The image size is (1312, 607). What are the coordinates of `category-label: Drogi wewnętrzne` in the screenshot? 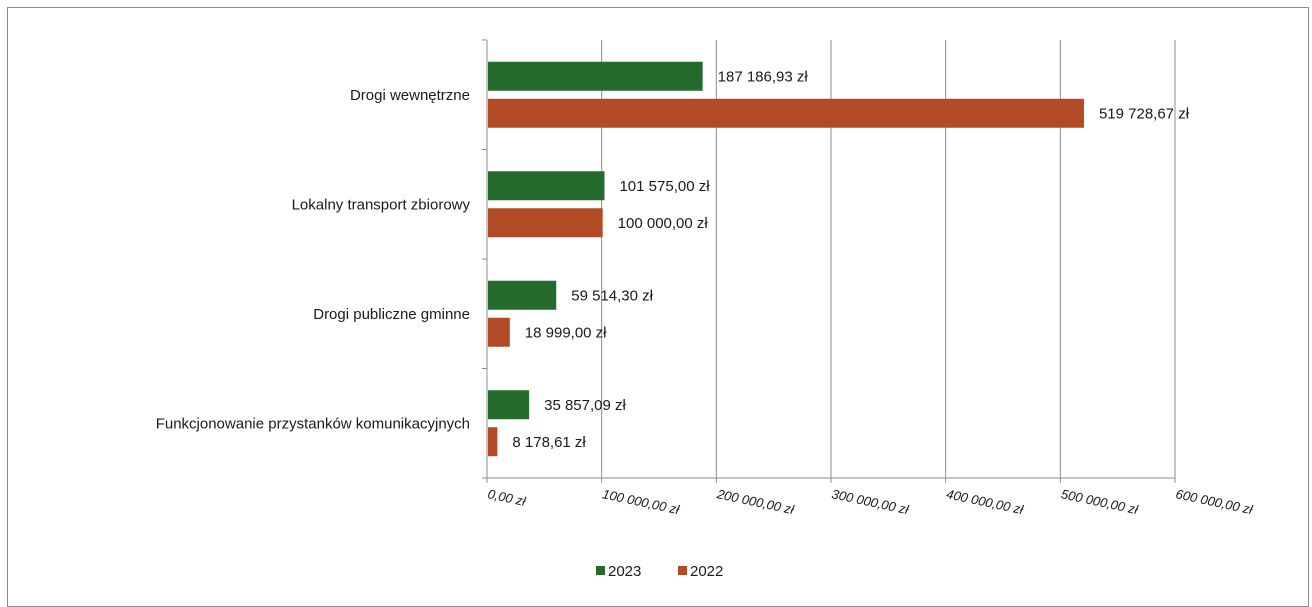 It's located at (410, 95).